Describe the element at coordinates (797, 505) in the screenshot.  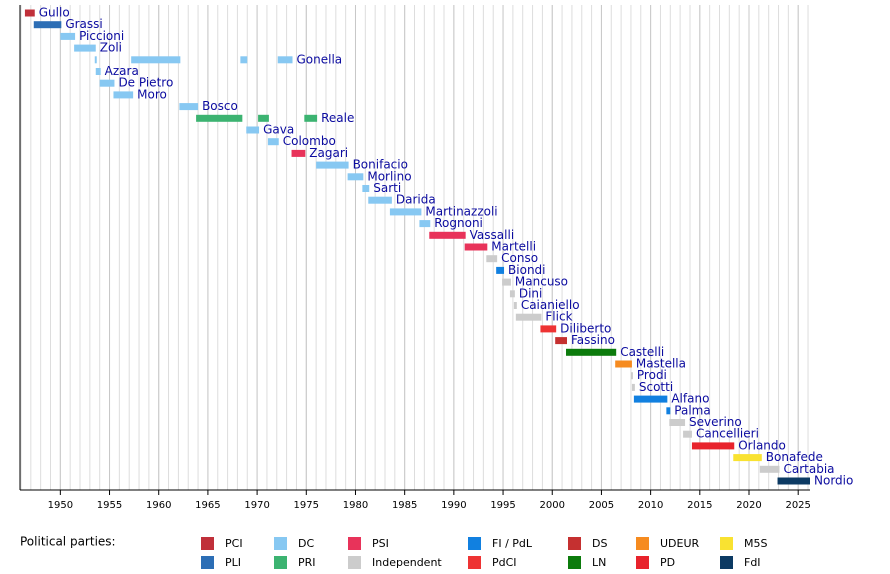
I see `x-tick-label: 2025` at that location.